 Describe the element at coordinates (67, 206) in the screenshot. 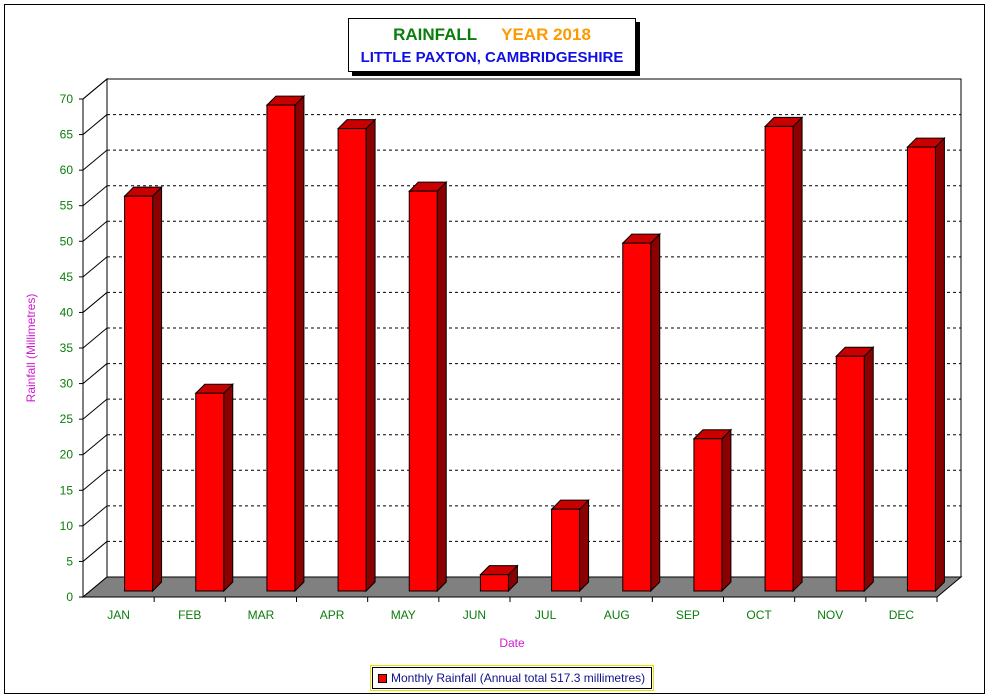

I see `y-tick-label: 55` at that location.